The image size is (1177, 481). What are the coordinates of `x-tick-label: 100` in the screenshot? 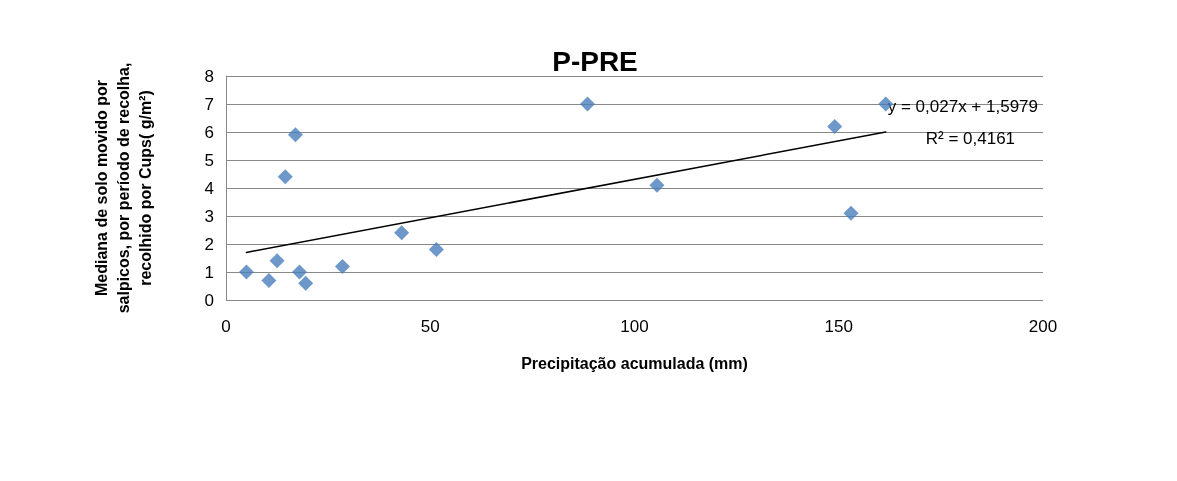 It's located at (634, 326).